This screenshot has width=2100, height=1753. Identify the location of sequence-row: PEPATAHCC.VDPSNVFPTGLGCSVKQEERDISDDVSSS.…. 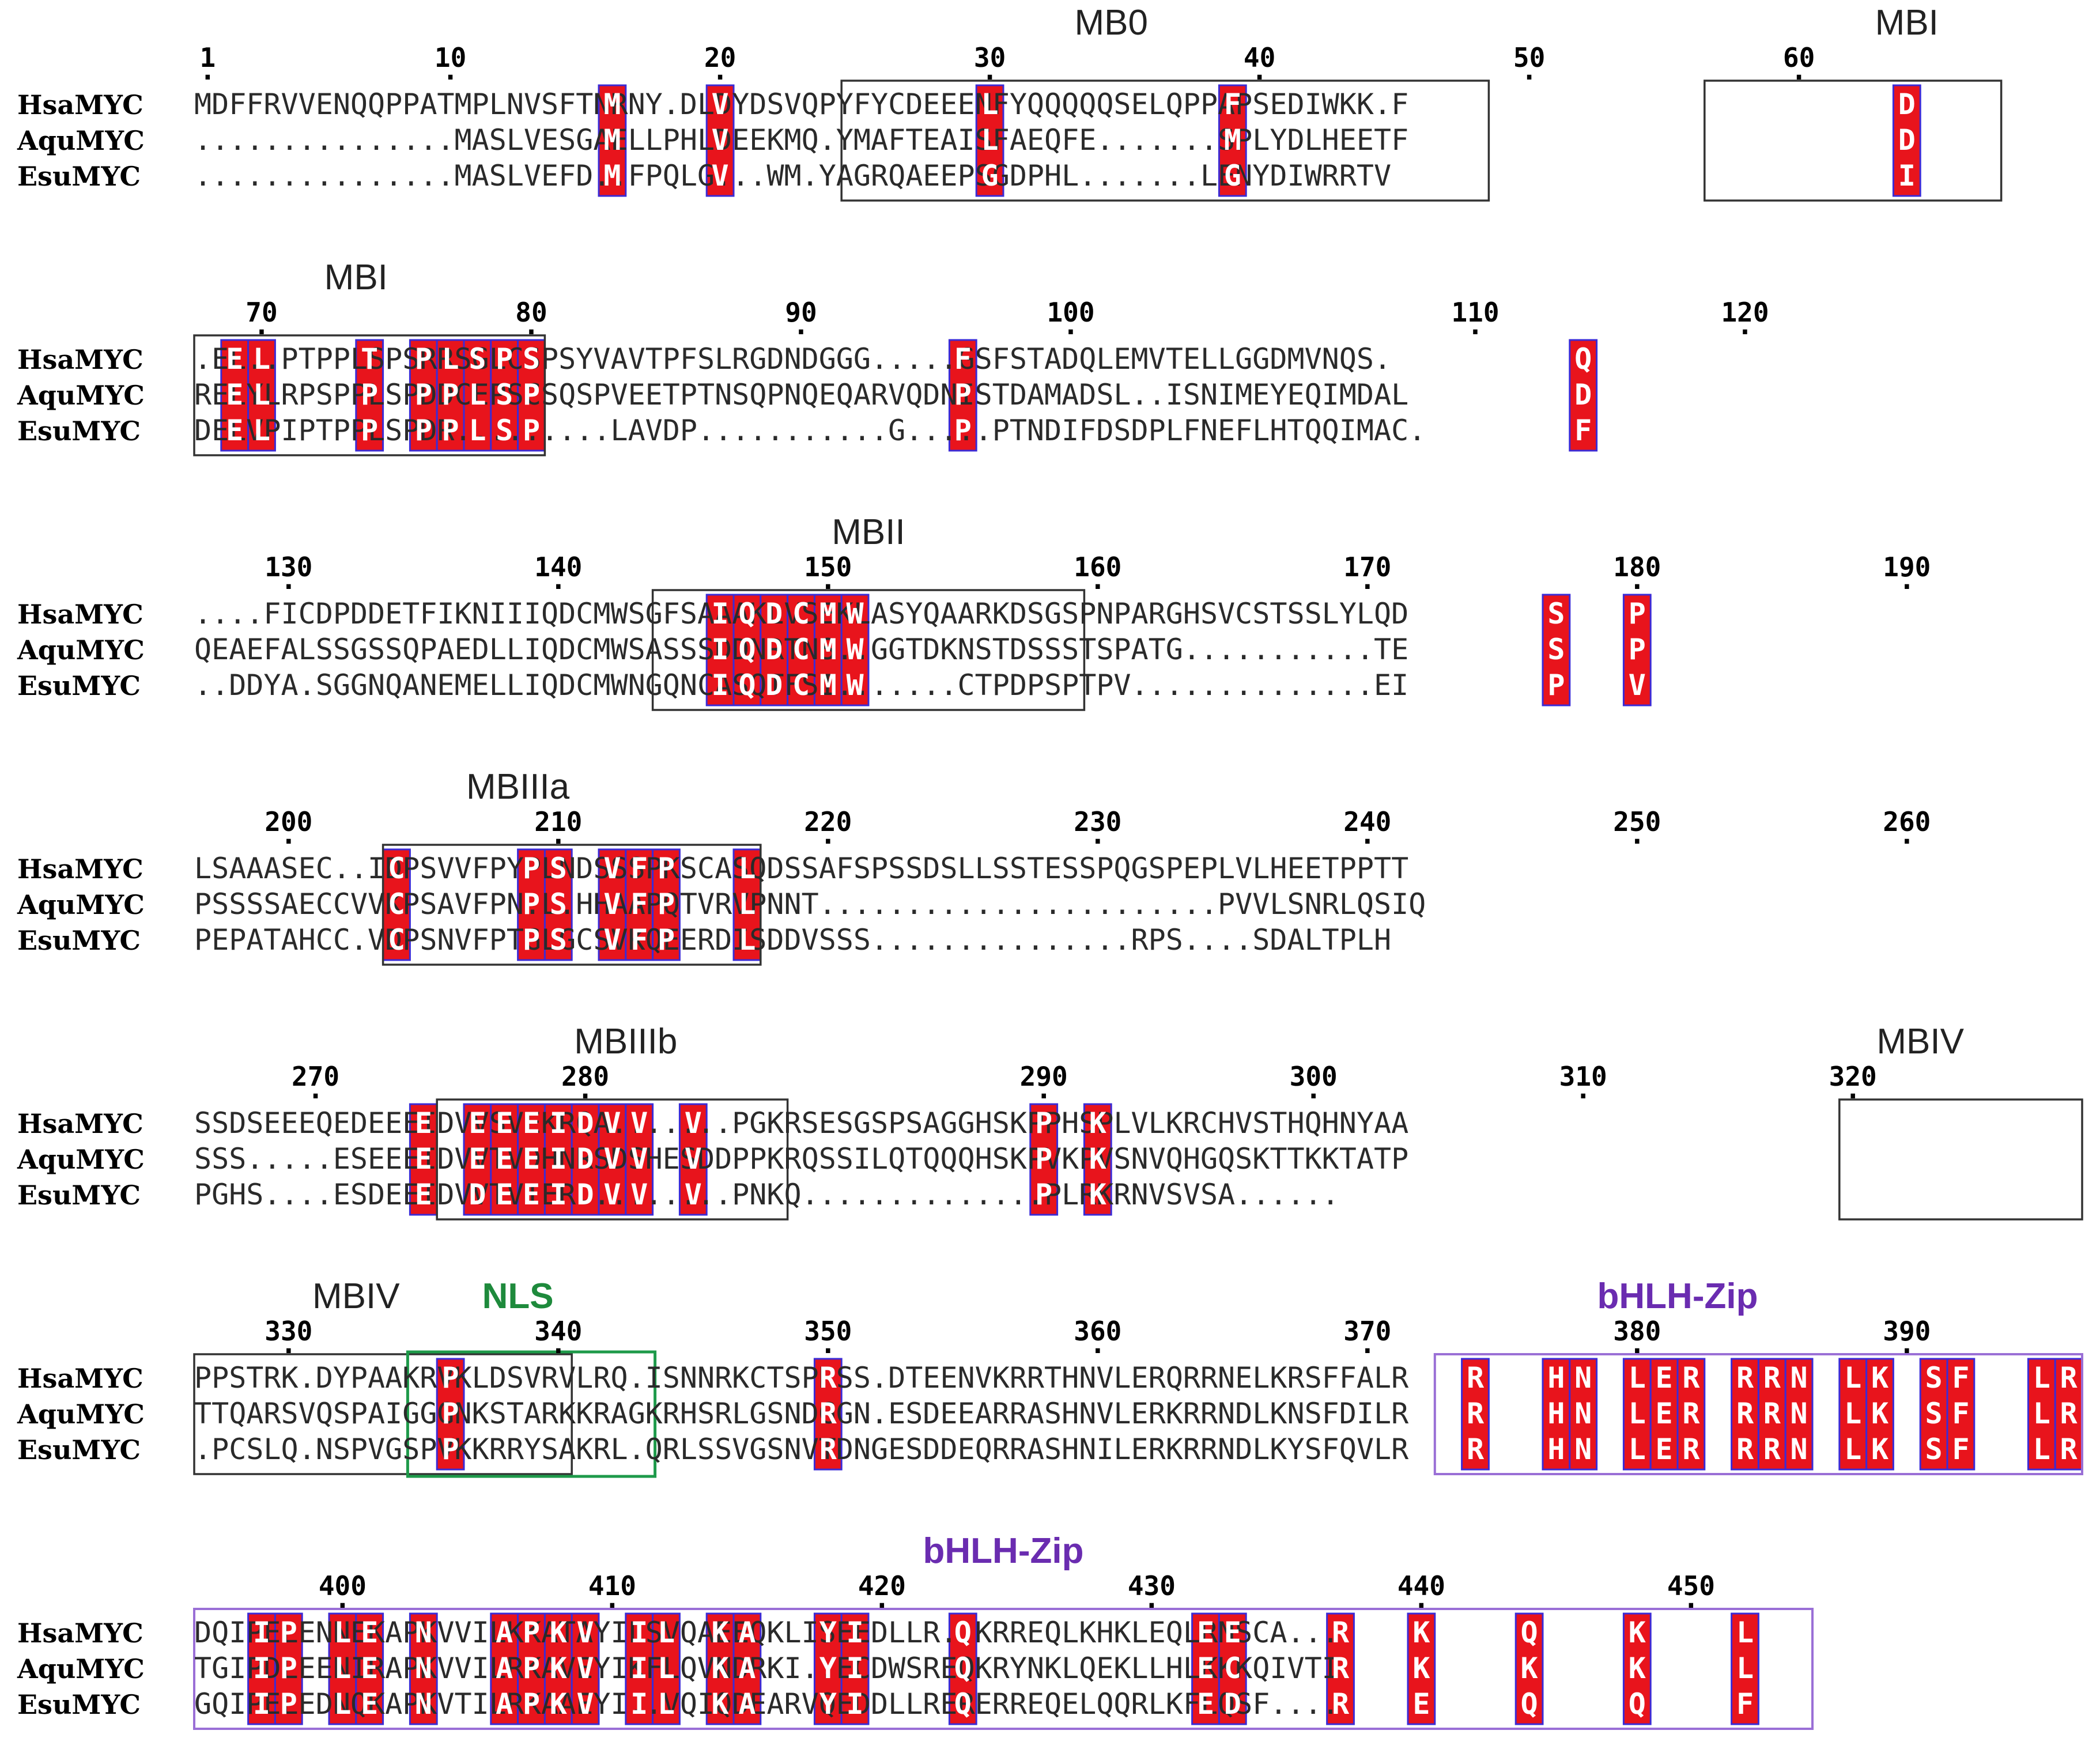
(792, 940).